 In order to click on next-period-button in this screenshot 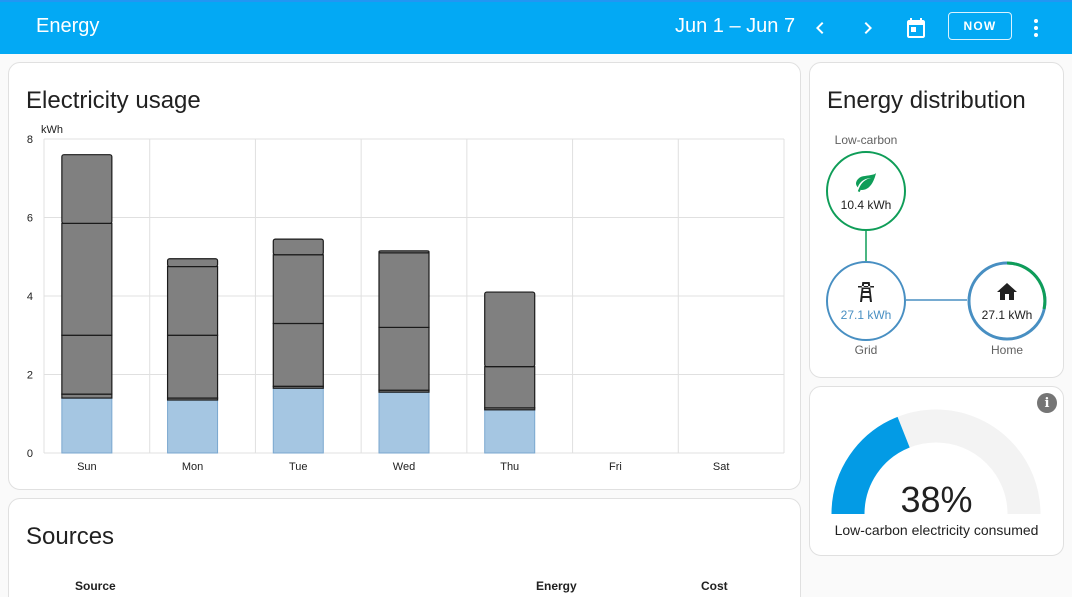, I will do `click(868, 28)`.